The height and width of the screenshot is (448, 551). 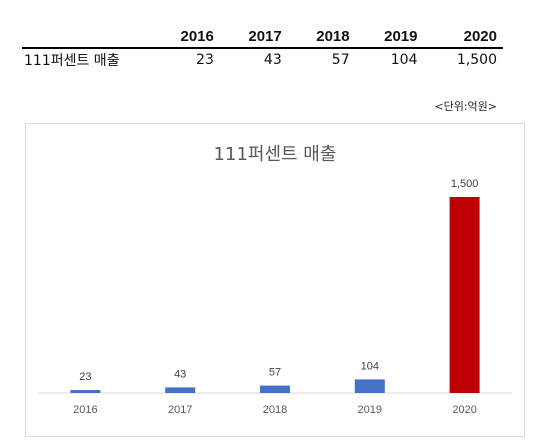 I want to click on x-tick-label-2019: 2019, so click(x=370, y=410).